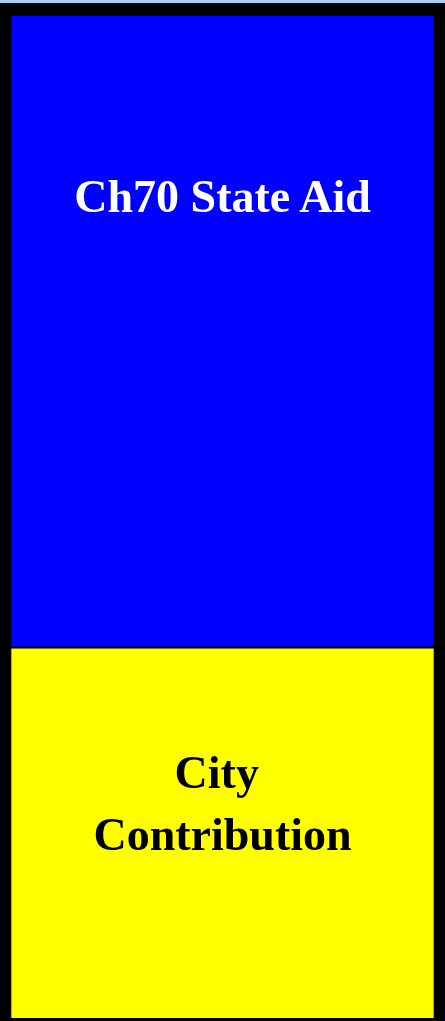 This screenshot has width=445, height=1021. Describe the element at coordinates (222, 803) in the screenshot. I see `series-label: City Contribution` at that location.